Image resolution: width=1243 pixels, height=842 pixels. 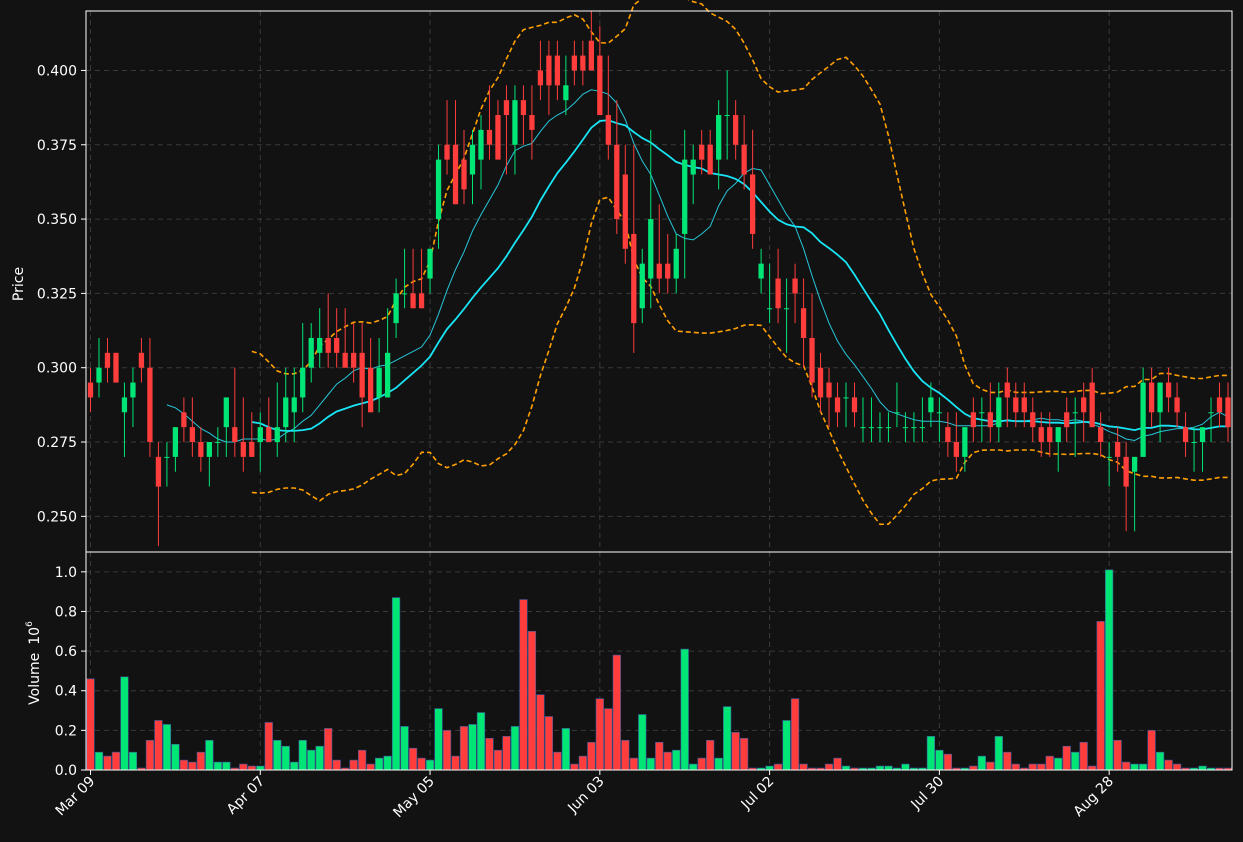 What do you see at coordinates (66, 612) in the screenshot?
I see `volume-tick-label: 0.8` at bounding box center [66, 612].